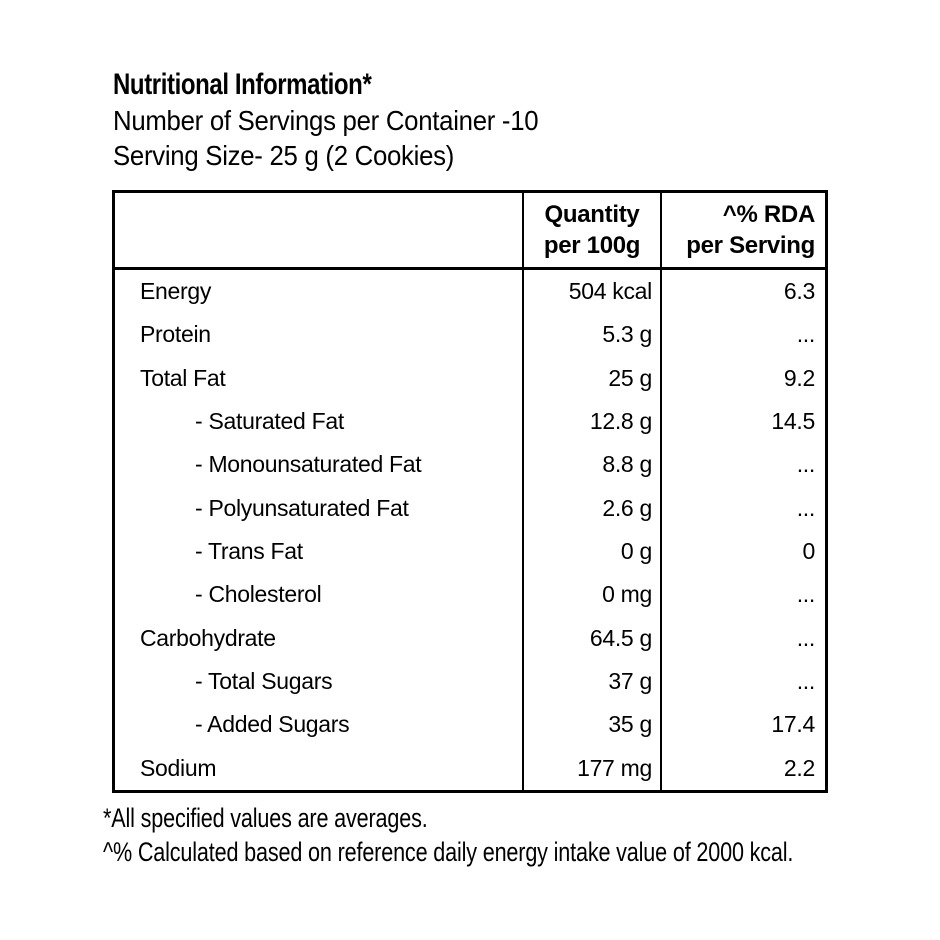  What do you see at coordinates (593, 725) in the screenshot?
I see `quantity-cell: 35 g` at bounding box center [593, 725].